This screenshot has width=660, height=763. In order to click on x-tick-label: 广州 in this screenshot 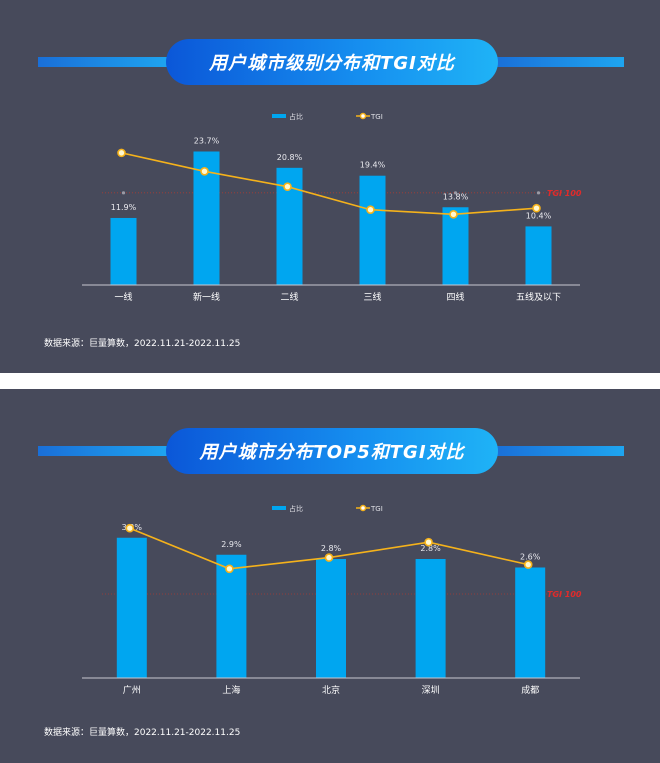, I will do `click(132, 690)`.